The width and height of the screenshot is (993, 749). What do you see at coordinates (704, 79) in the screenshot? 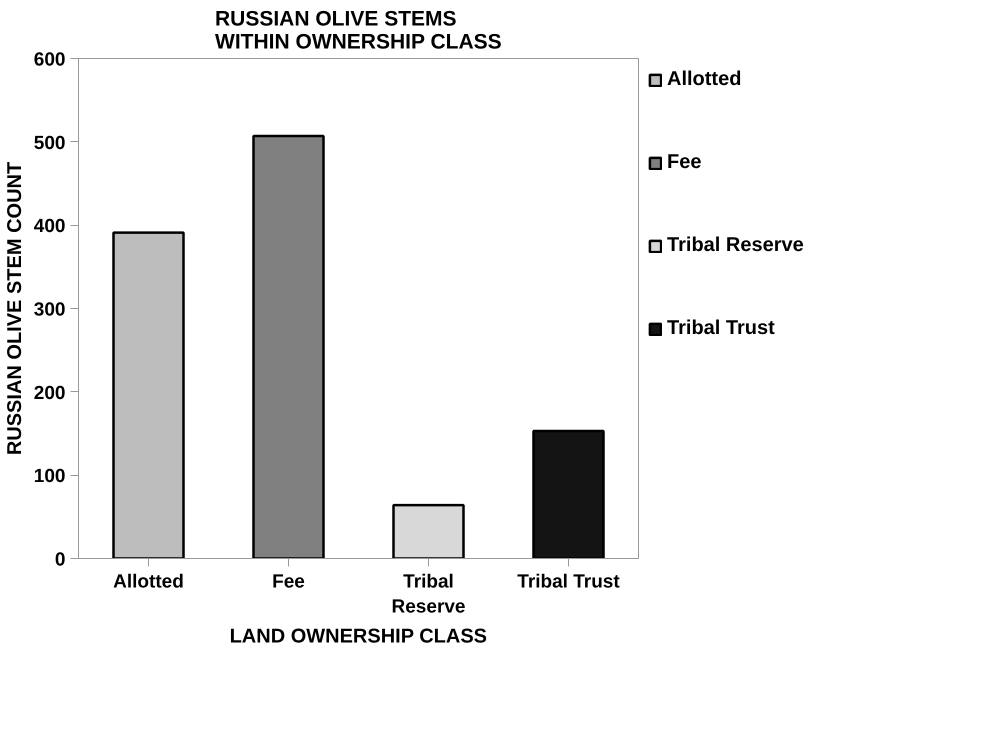
I see `legend-label: Allotted` at bounding box center [704, 79].